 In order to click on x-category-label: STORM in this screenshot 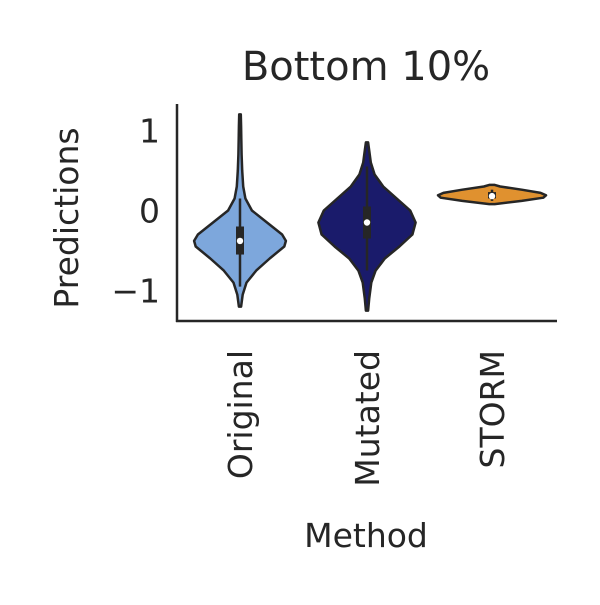, I will do `click(492, 409)`.